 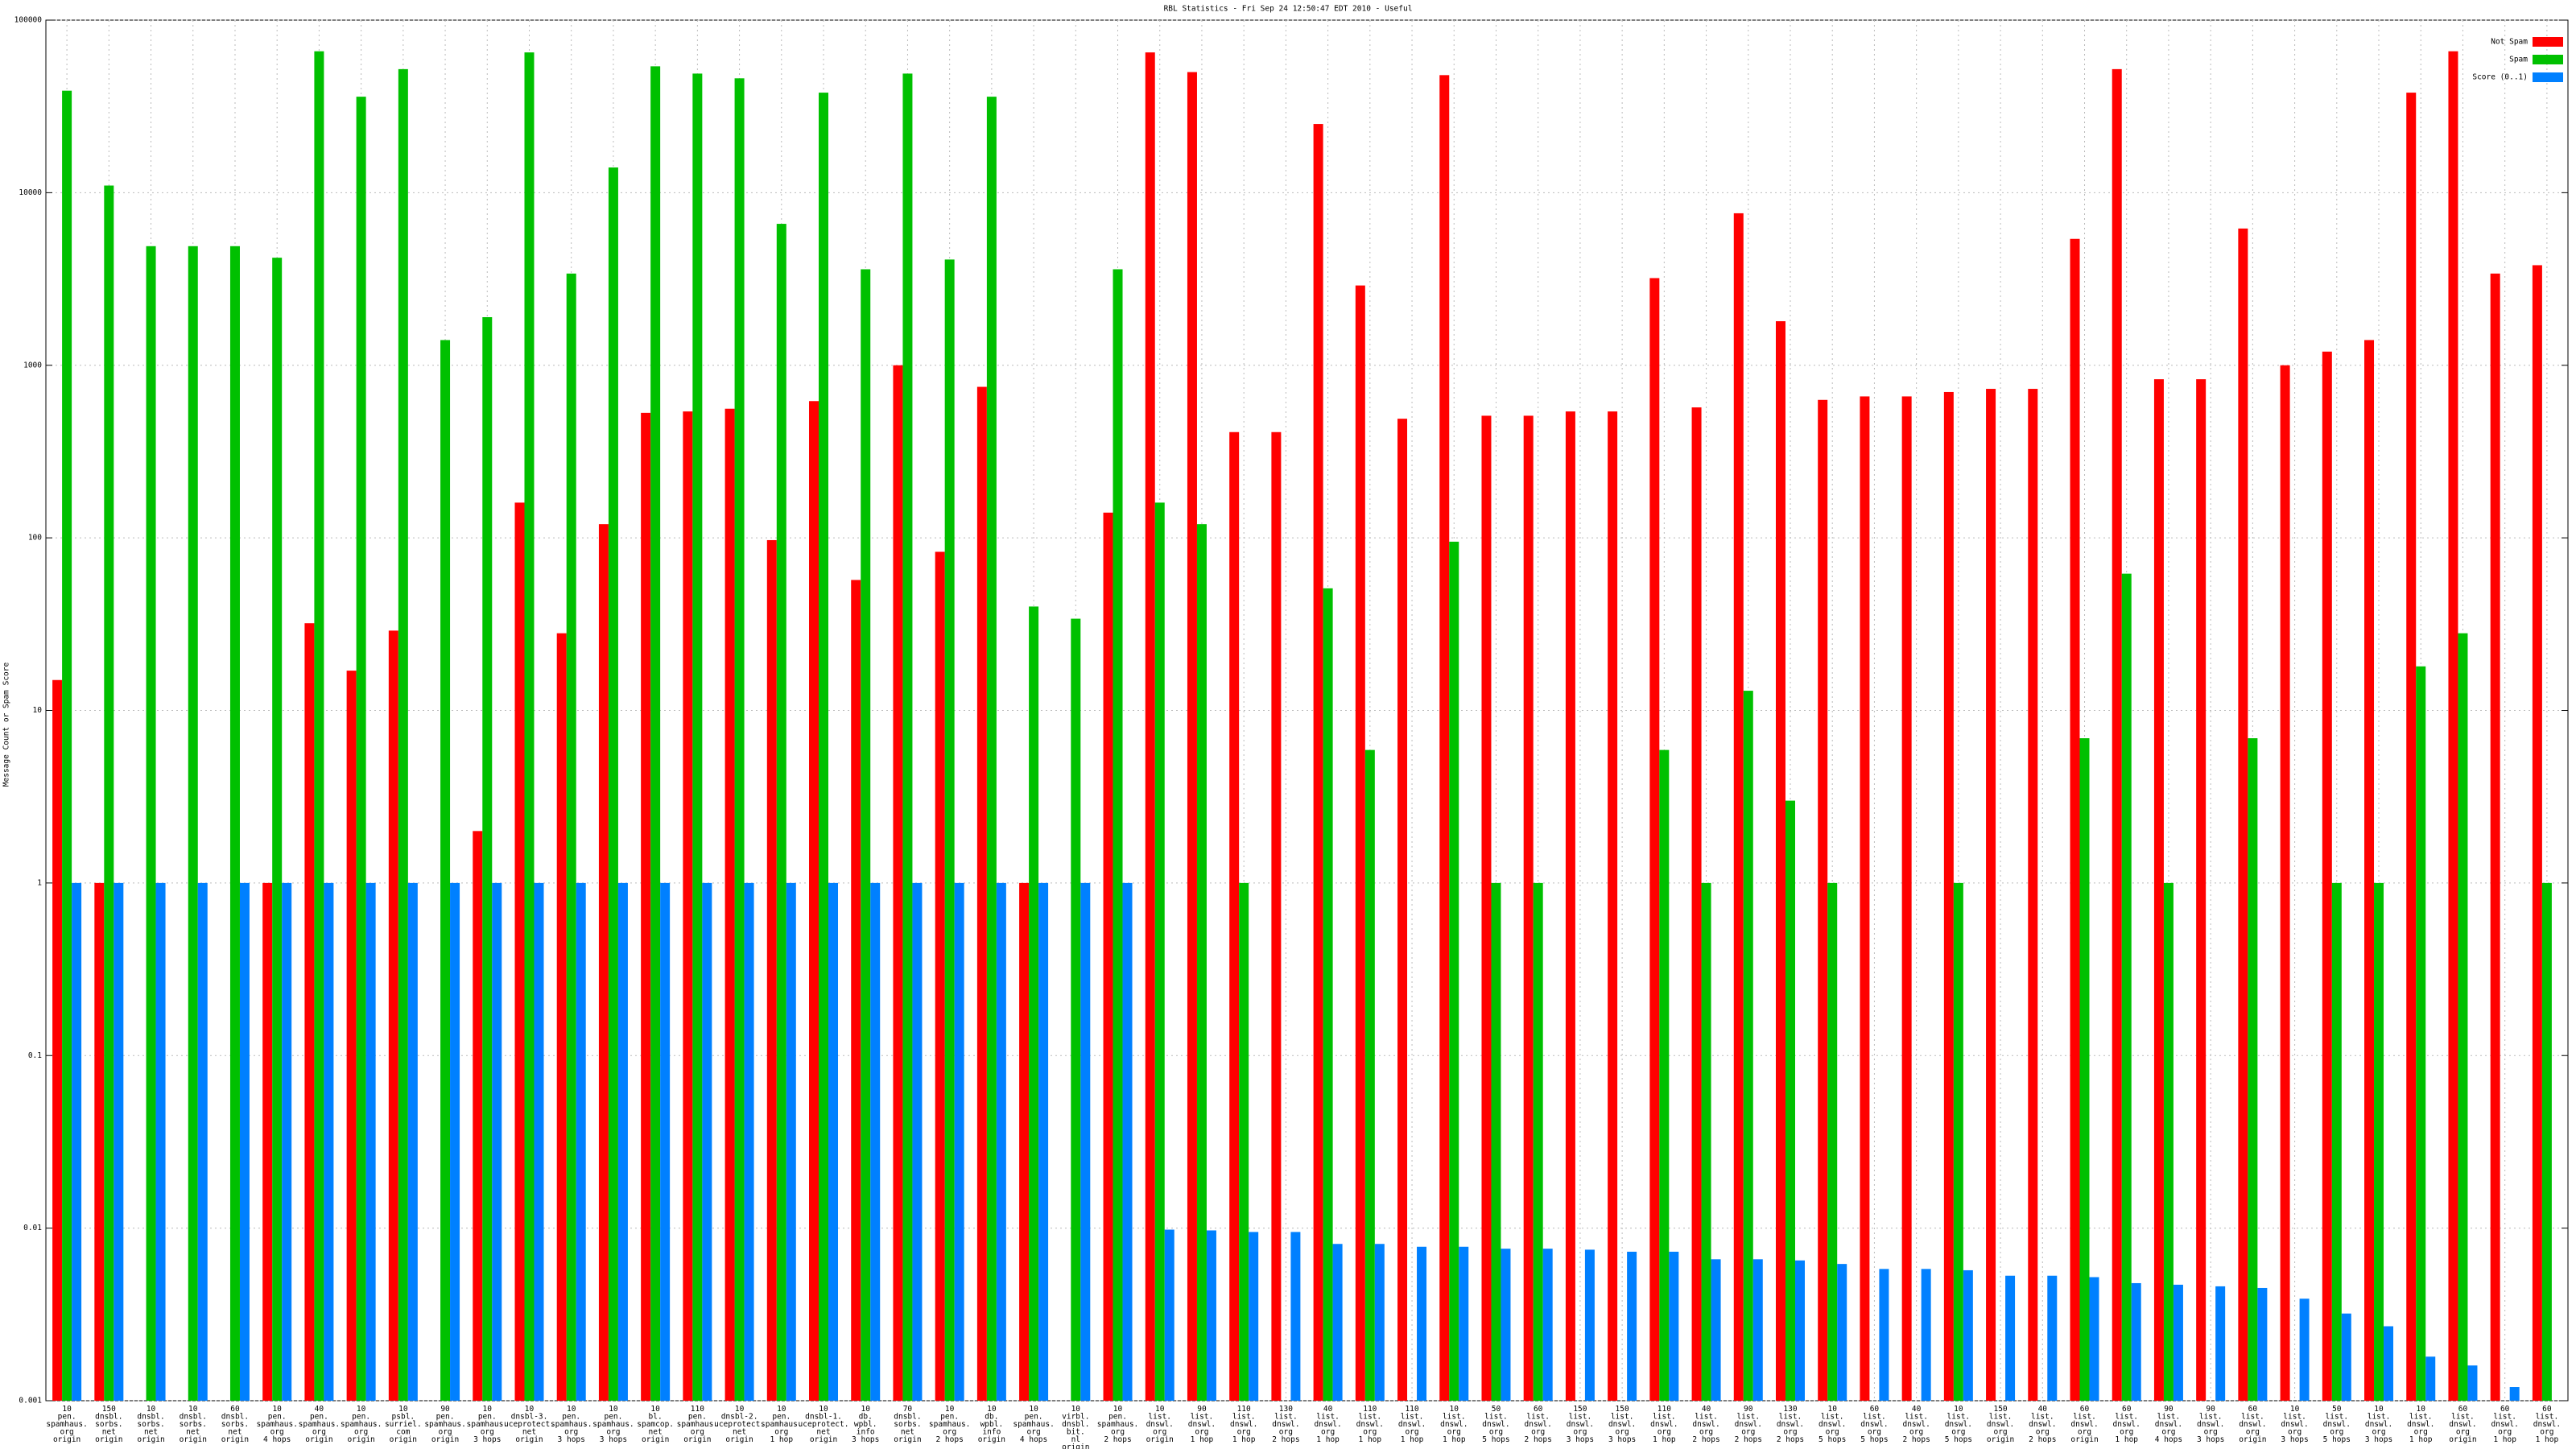 What do you see at coordinates (38, 710) in the screenshot?
I see `y-tick-label: 10` at bounding box center [38, 710].